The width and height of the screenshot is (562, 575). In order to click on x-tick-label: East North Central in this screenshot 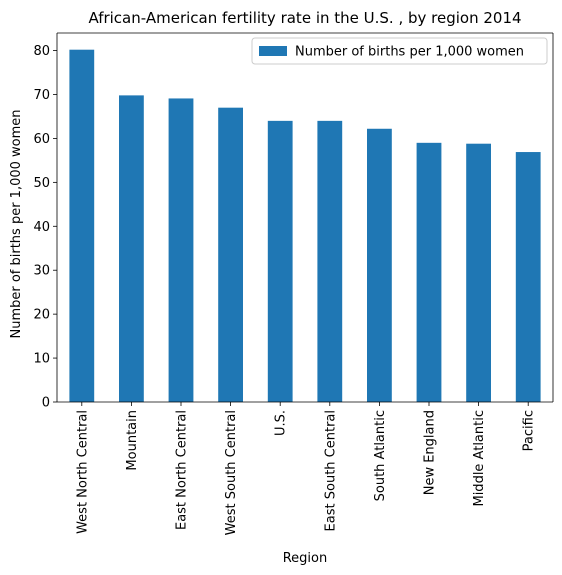, I will do `click(182, 470)`.